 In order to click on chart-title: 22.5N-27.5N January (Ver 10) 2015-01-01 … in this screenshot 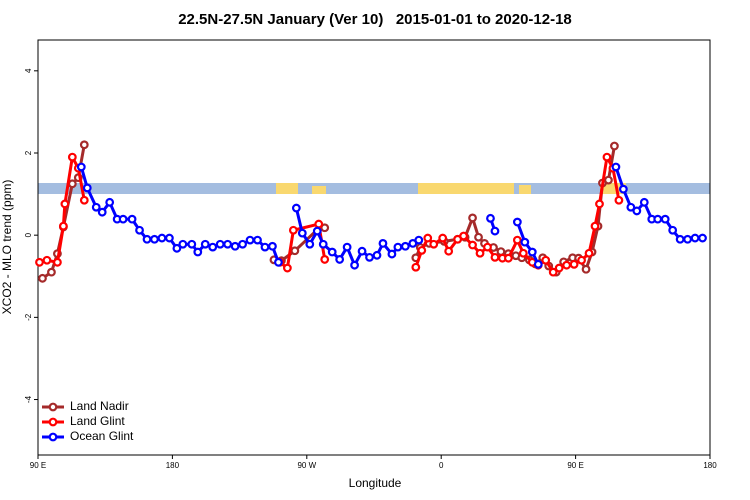, I will do `click(375, 19)`.